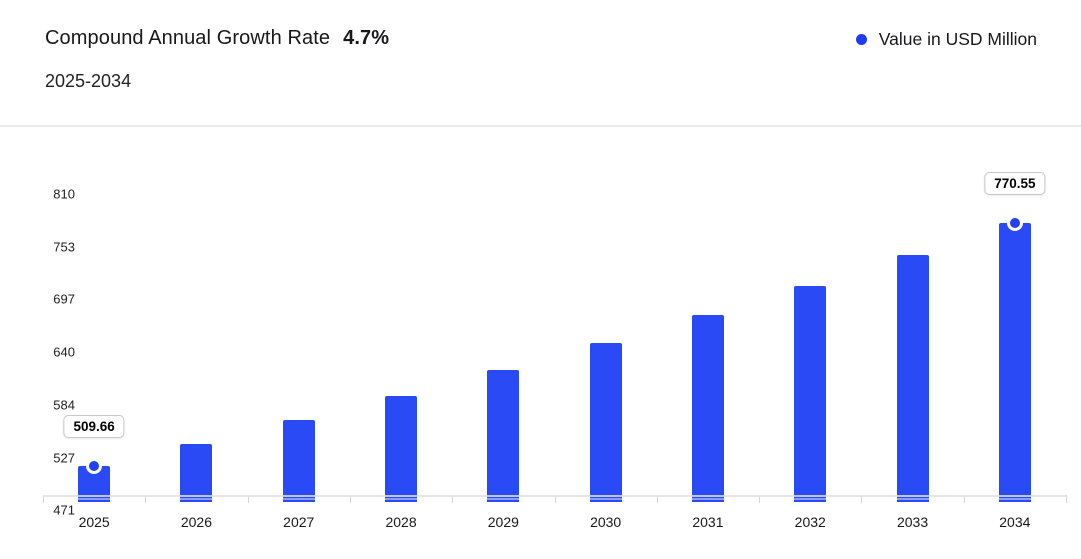  What do you see at coordinates (299, 522) in the screenshot?
I see `x-axis-tick-label: 2027` at bounding box center [299, 522].